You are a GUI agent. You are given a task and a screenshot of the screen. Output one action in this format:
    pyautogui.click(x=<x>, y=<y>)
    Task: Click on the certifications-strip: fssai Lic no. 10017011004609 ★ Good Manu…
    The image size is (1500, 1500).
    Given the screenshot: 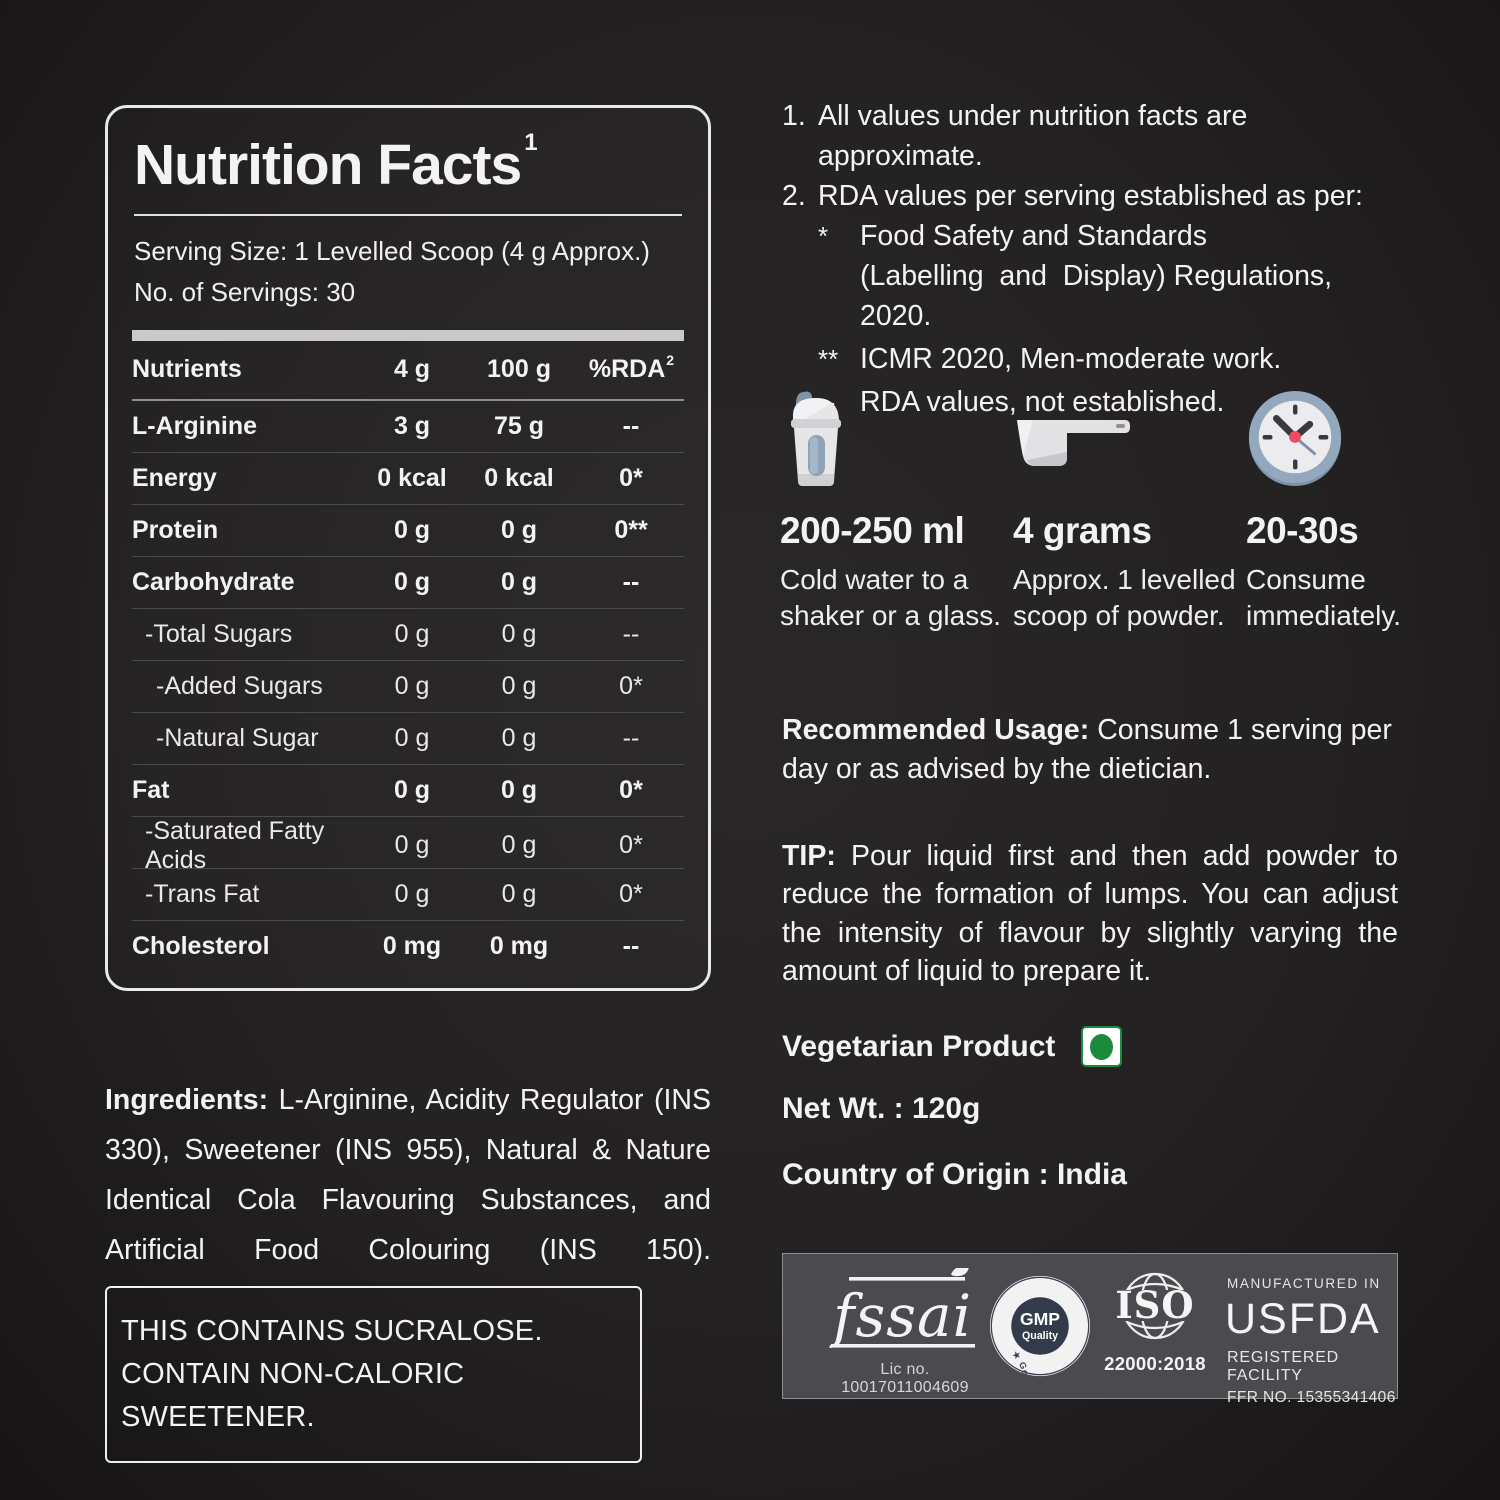 What is the action you would take?
    pyautogui.click(x=1090, y=1341)
    